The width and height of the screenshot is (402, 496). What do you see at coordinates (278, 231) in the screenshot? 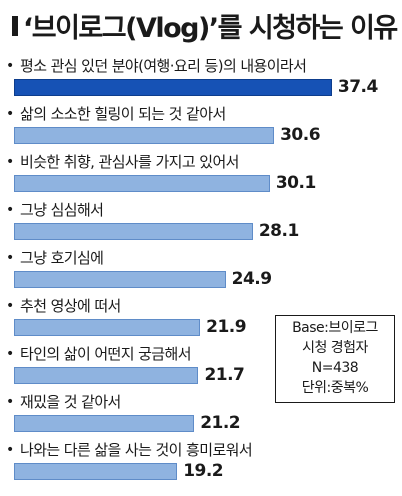
I see `value-label: 28.1` at bounding box center [278, 231].